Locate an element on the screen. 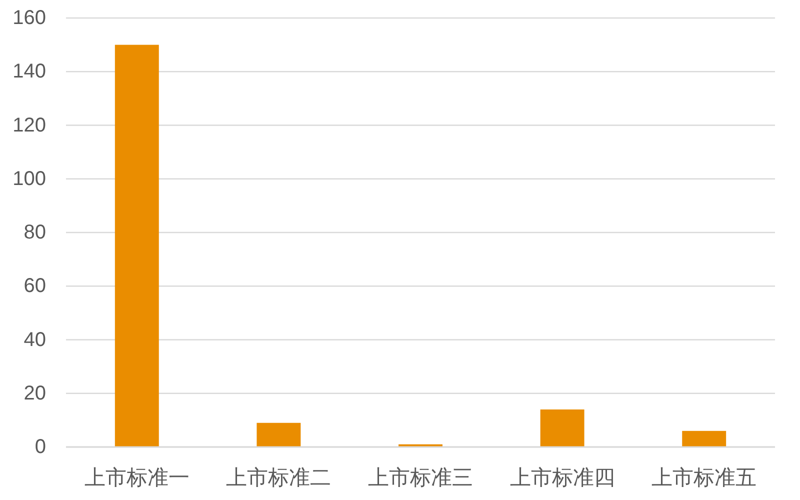  x-tick-label: 上市标准三 is located at coordinates (420, 478).